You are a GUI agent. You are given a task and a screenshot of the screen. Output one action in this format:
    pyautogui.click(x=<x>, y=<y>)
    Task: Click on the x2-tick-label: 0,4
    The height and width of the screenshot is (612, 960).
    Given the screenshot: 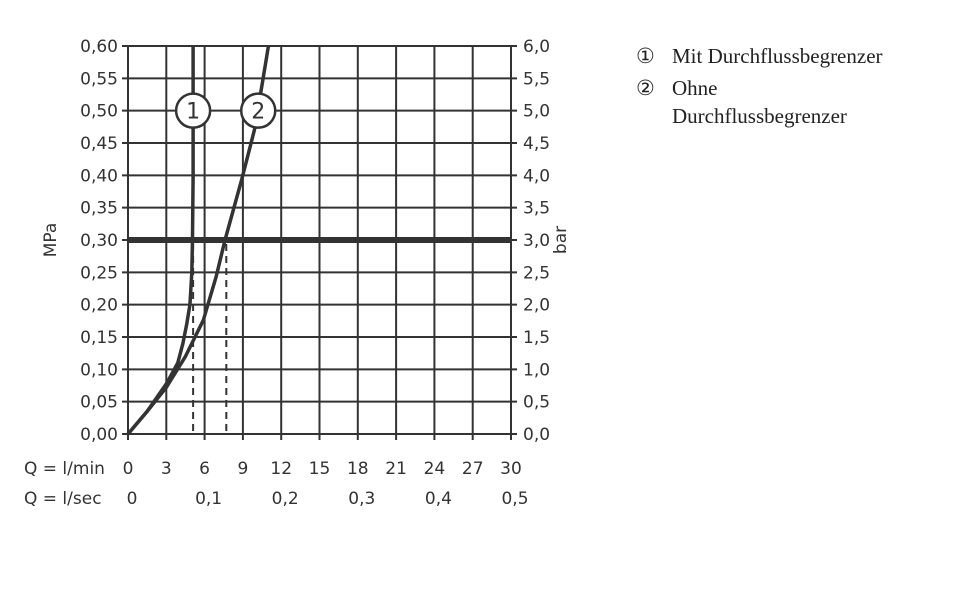 What is the action you would take?
    pyautogui.click(x=438, y=499)
    